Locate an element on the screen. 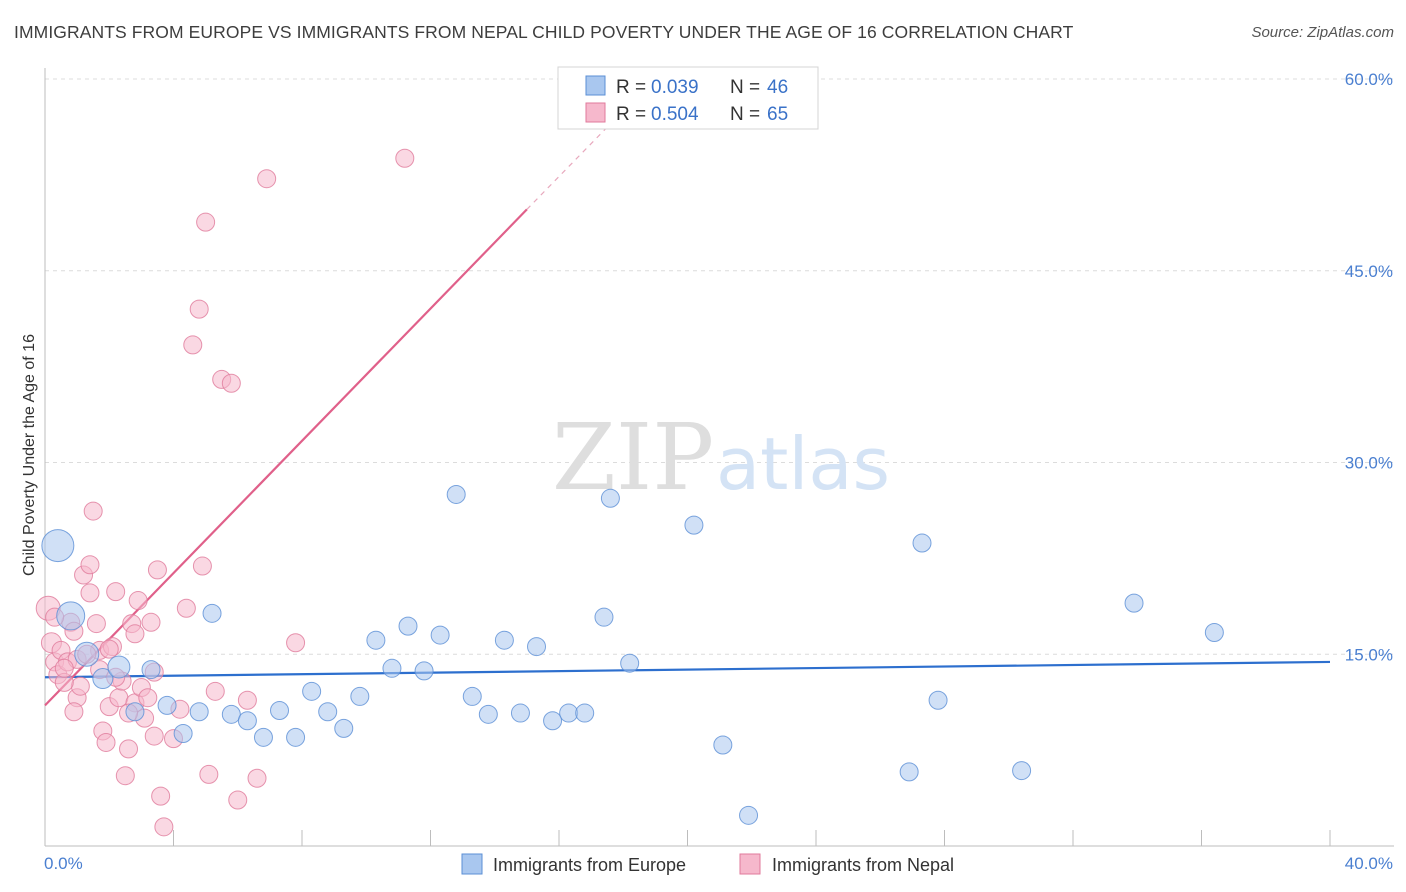 The width and height of the screenshot is (1406, 892). legend-europe-n-value: 46 is located at coordinates (777, 87).